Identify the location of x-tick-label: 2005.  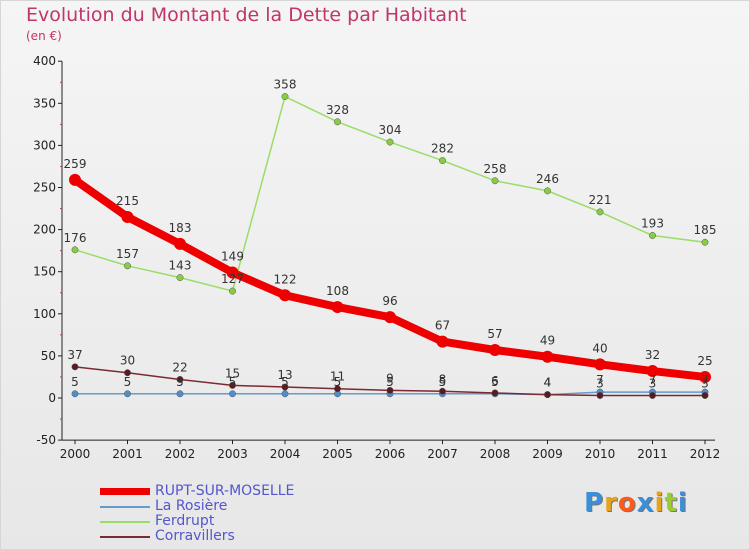
(337, 454).